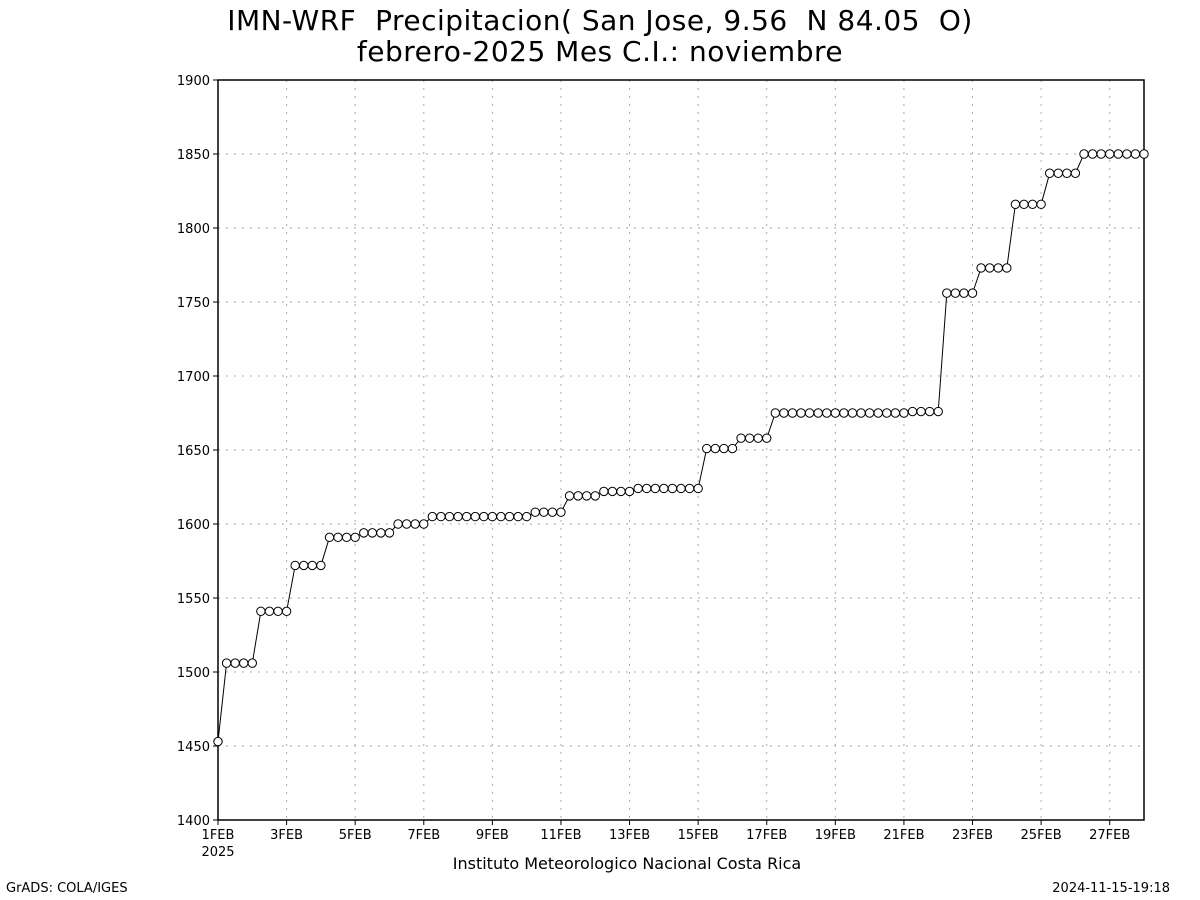 The image size is (1200, 900). Describe the element at coordinates (193, 599) in the screenshot. I see `y-tick-label: 1550` at that location.